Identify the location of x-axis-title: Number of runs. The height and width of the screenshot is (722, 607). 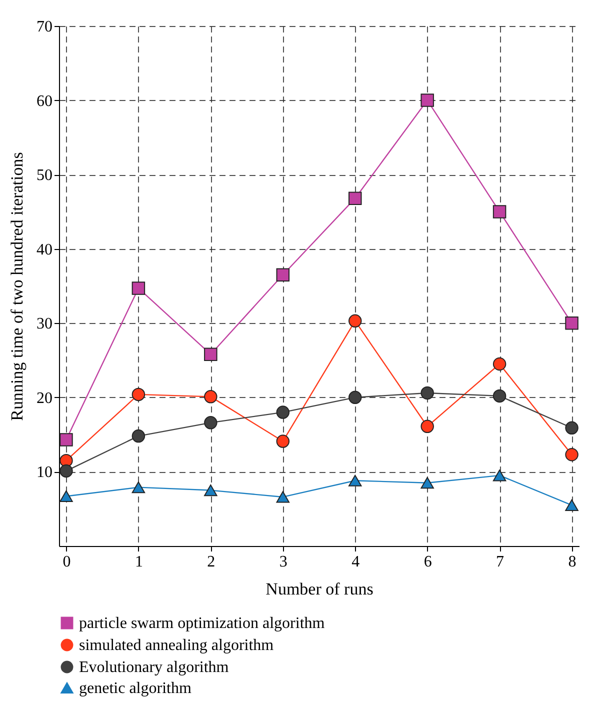
(320, 589).